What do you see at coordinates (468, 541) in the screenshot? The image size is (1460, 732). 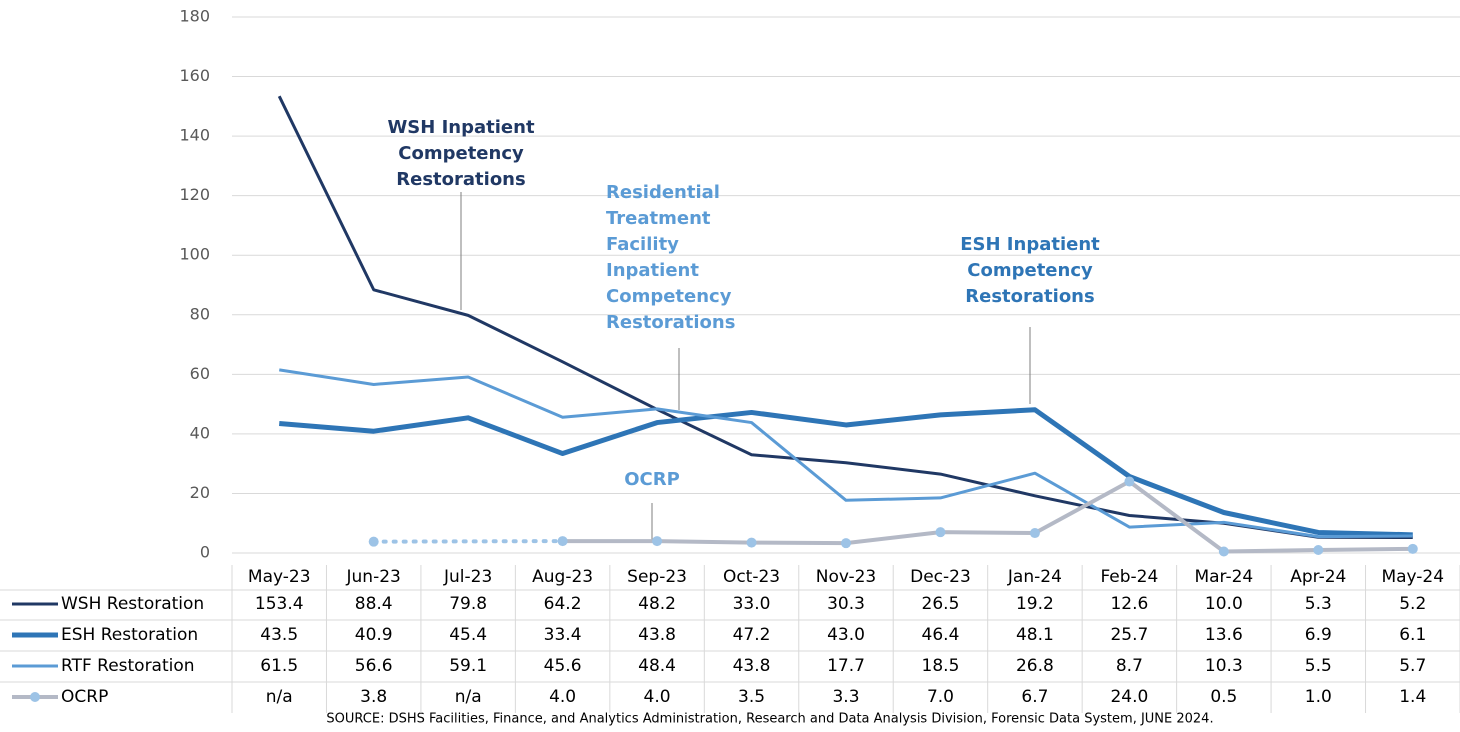 I see `gap-connector` at bounding box center [468, 541].